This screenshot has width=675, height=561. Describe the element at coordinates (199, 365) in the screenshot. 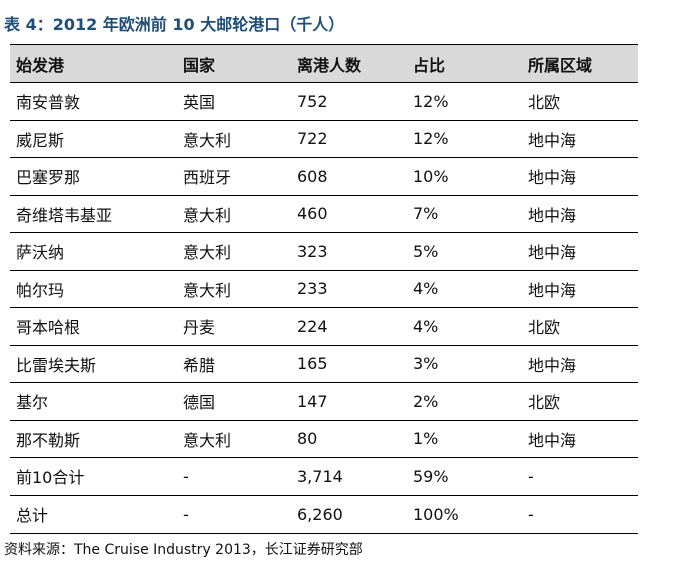

I see `cell-country: 希腊` at that location.